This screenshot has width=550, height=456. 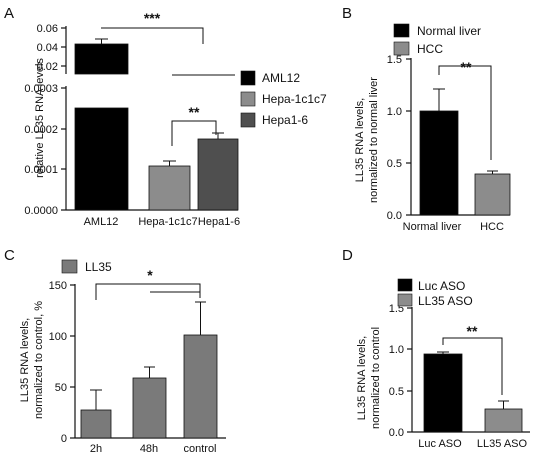 What do you see at coordinates (39, 360) in the screenshot?
I see `panel-c-ylabel-line2: normalized to control, %` at bounding box center [39, 360].